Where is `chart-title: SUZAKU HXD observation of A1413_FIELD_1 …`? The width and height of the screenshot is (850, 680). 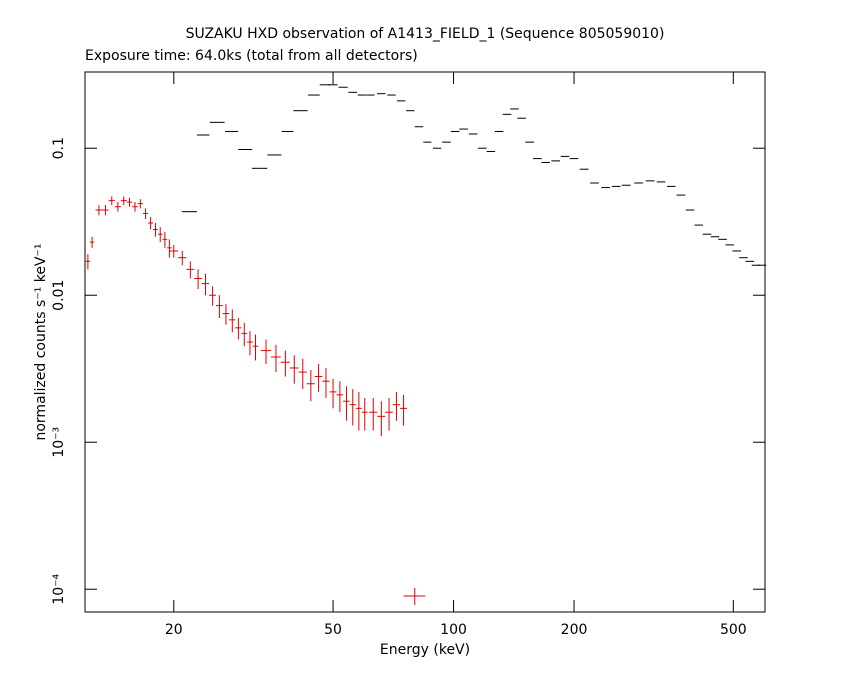 chart-title: SUZAKU HXD observation of A1413_FIELD_1 … is located at coordinates (425, 34).